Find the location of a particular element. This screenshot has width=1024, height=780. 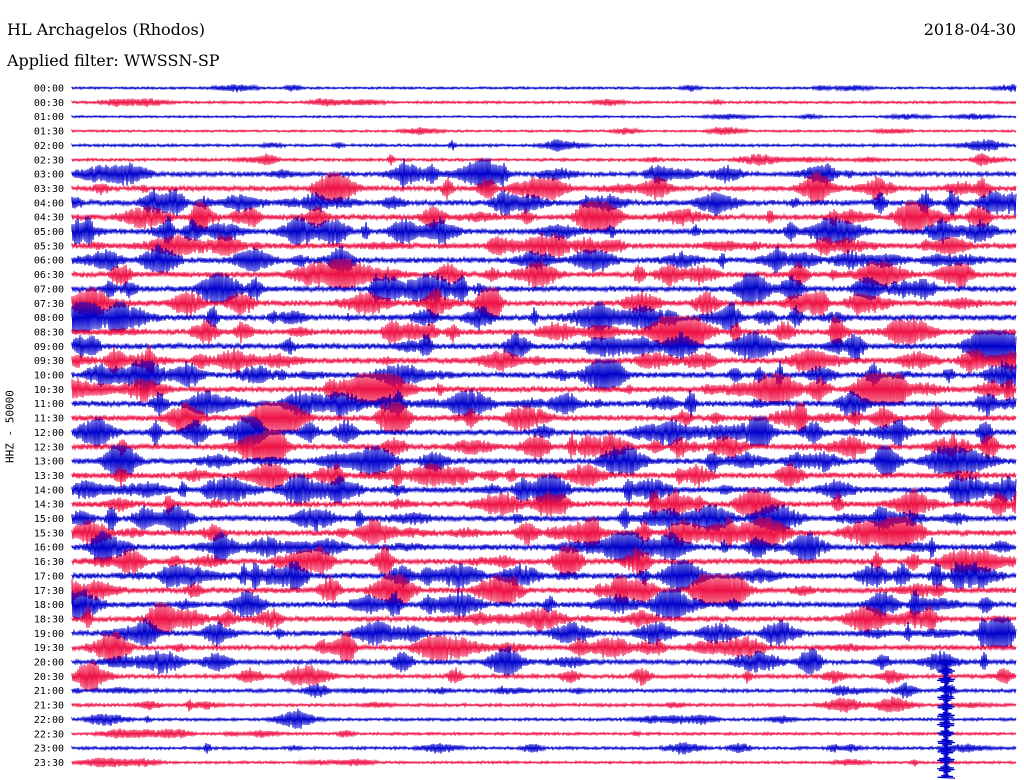

time-tick-label: 17:00 is located at coordinates (49, 576).